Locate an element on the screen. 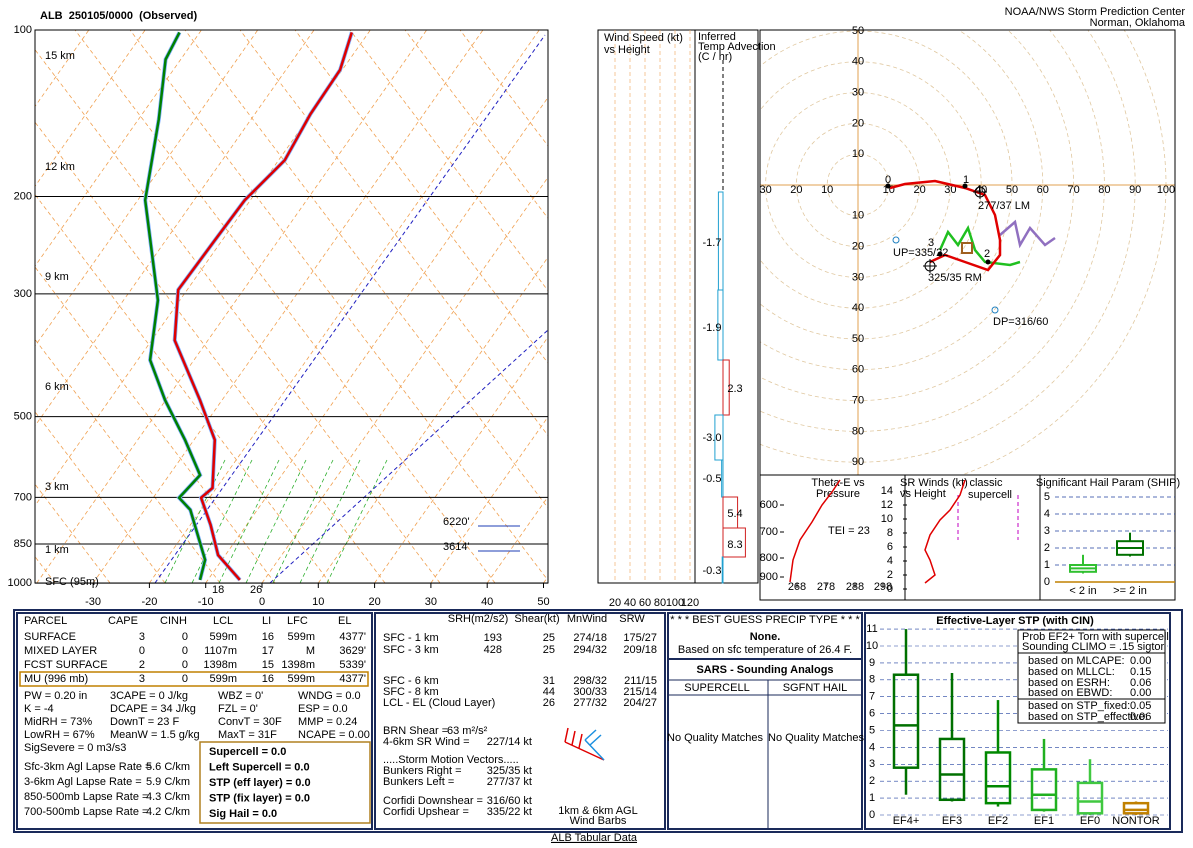 This screenshot has height=848, width=1193. hodo-label: 277/37 LM is located at coordinates (1004, 206).